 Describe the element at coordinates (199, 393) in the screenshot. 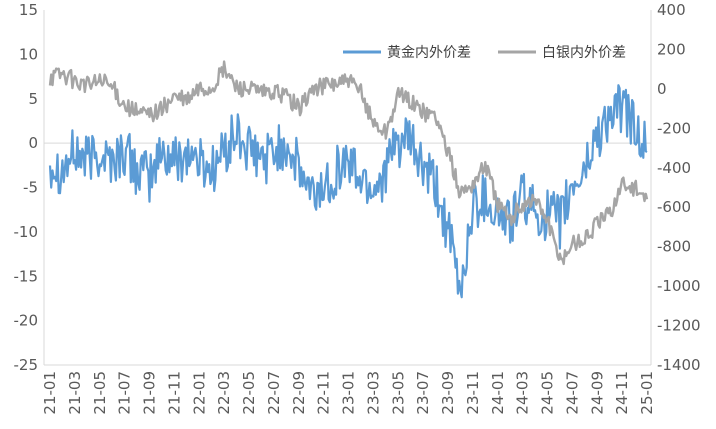

I see `x-tick-label: 22-01` at that location.